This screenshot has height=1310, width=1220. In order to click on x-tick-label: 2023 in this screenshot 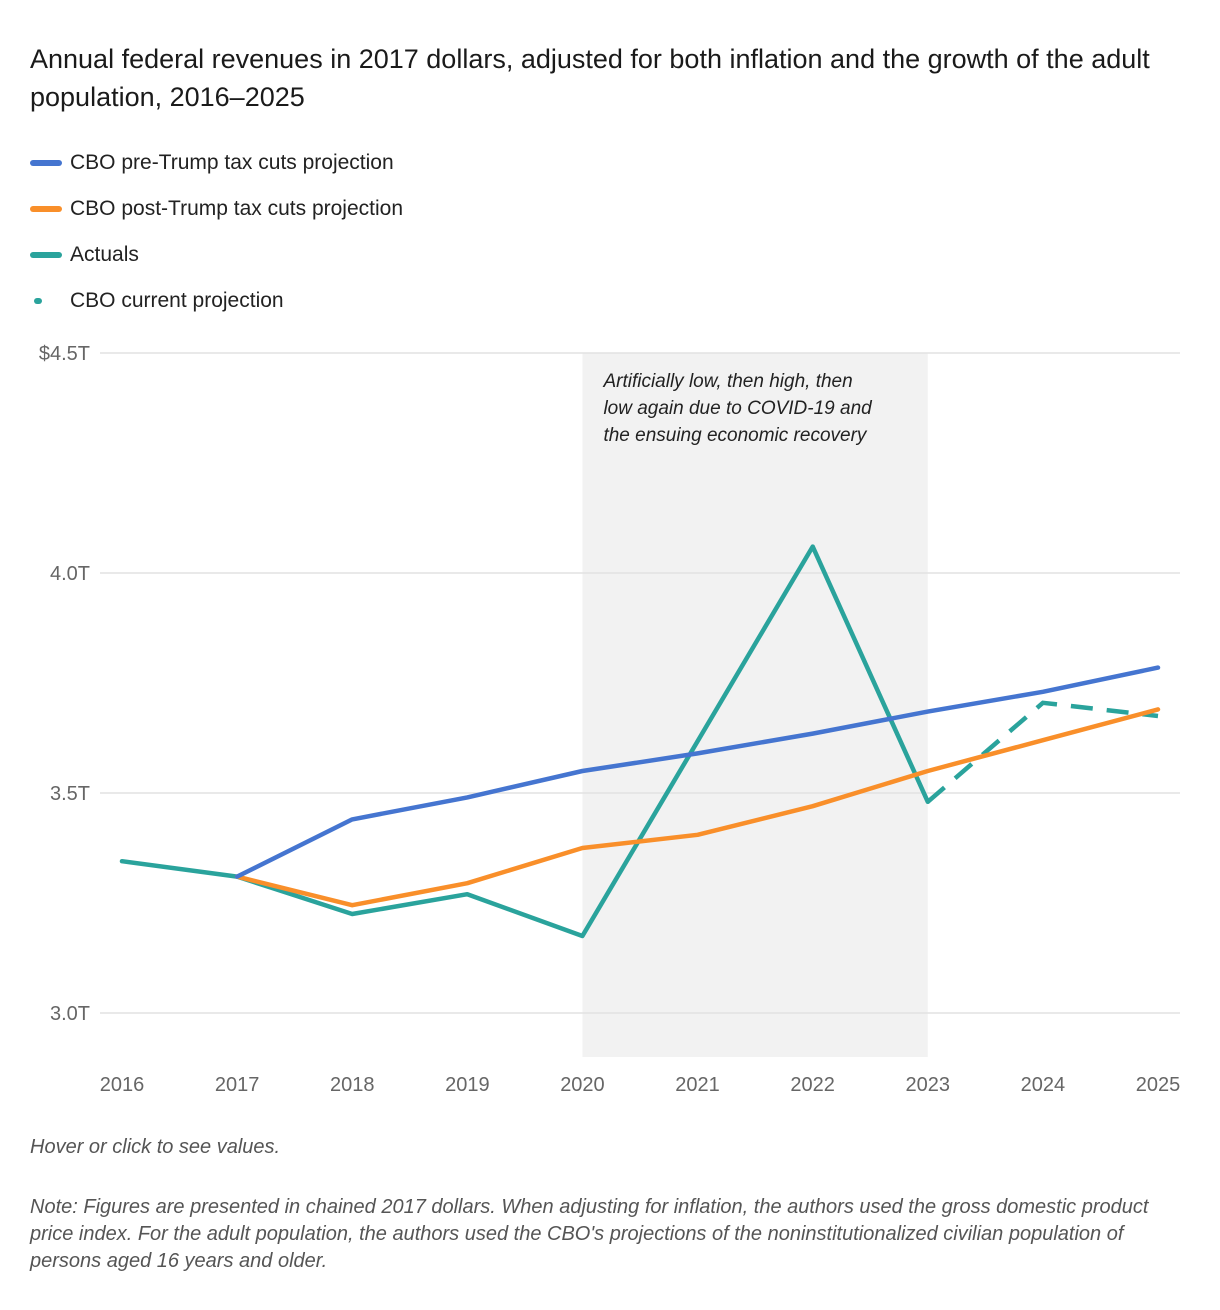, I will do `click(928, 1085)`.